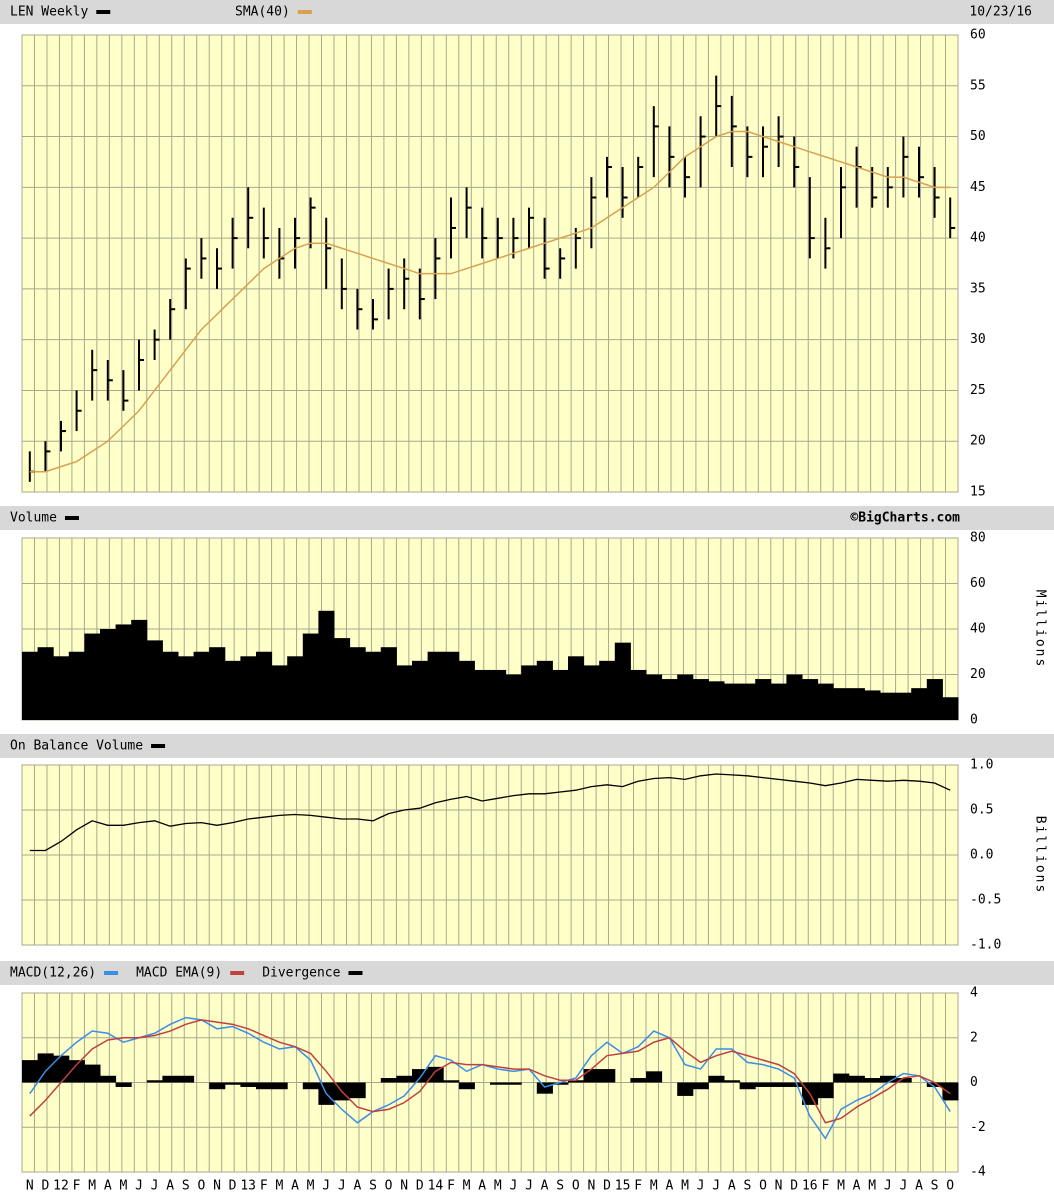 The image size is (1054, 1200). Describe the element at coordinates (1000, 12) in the screenshot. I see `chart-date: 10/23/16` at that location.